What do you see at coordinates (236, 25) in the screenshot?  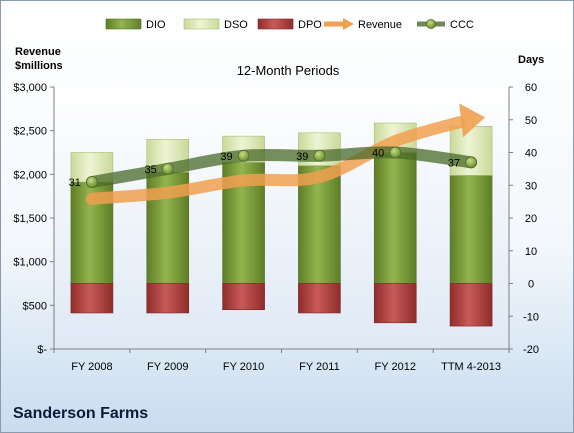 I see `legend-label-dso: DSO` at bounding box center [236, 25].